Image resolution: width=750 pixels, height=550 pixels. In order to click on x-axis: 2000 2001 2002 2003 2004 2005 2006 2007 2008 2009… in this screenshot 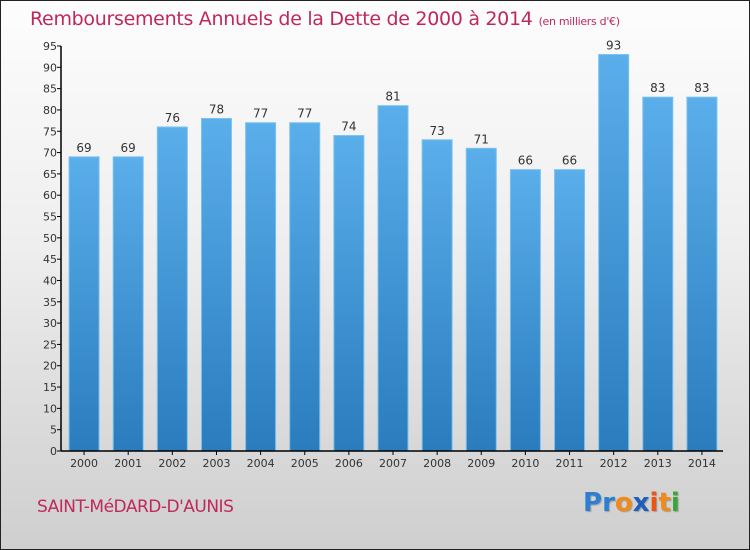, I will do `click(392, 460)`.